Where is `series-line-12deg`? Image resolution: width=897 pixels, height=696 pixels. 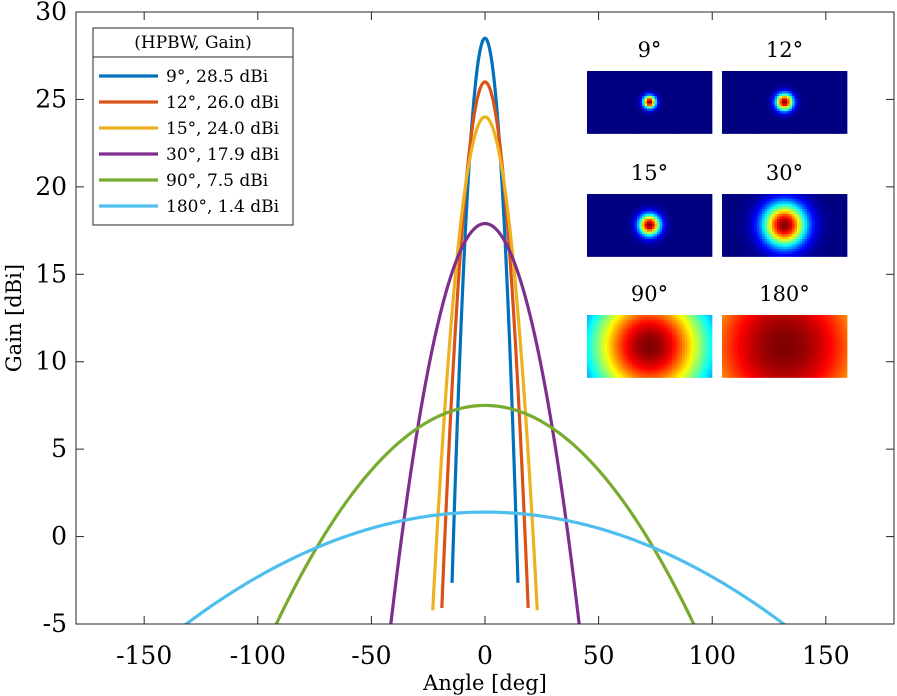
series-line-12deg is located at coordinates (485, 344).